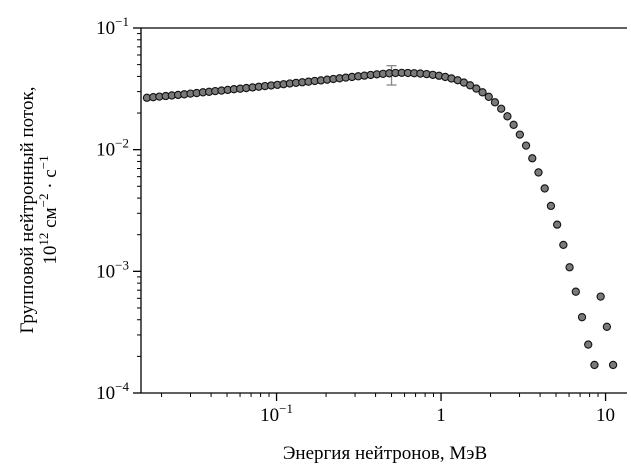  I want to click on y-unit-exp3: −1, so click(43, 162).